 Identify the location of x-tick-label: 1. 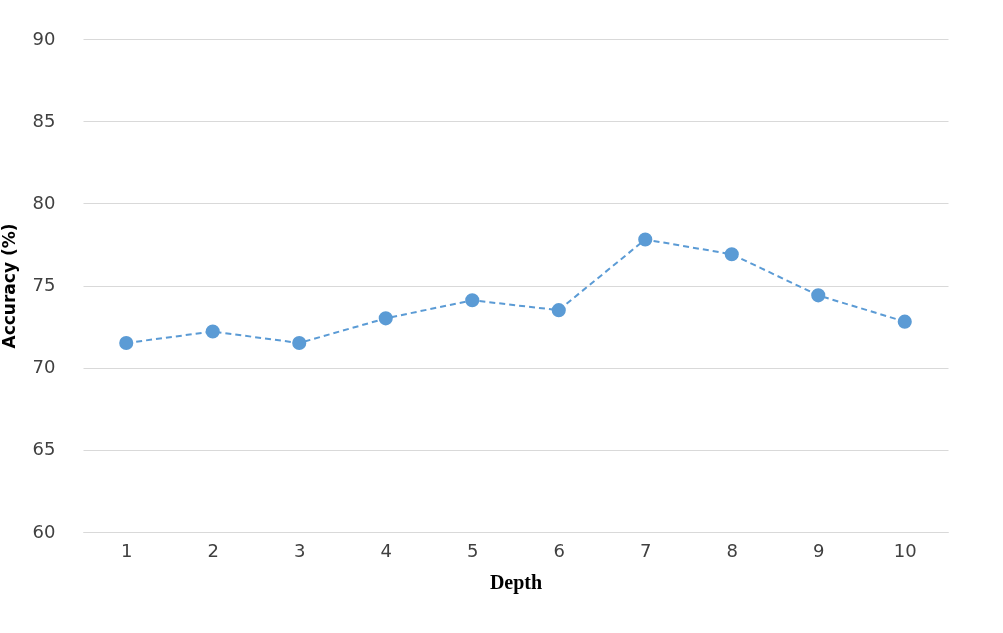
(127, 550).